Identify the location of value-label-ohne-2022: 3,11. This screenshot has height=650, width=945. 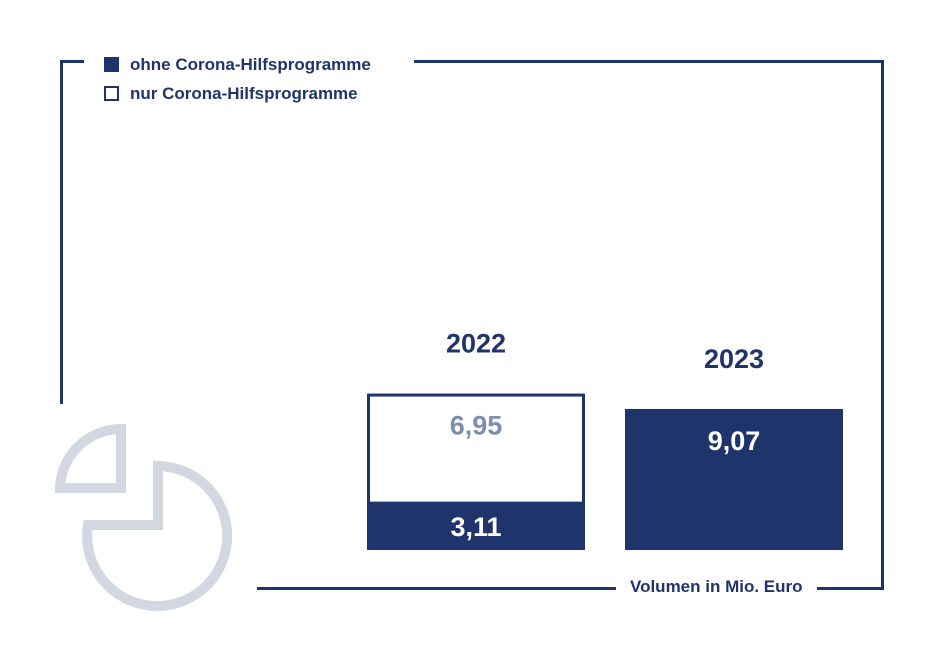
(475, 527).